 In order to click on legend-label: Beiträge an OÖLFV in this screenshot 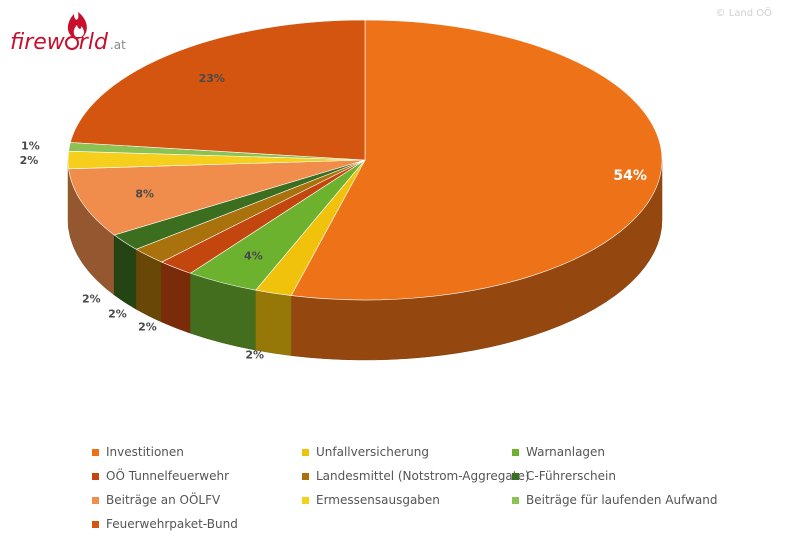, I will do `click(163, 500)`.